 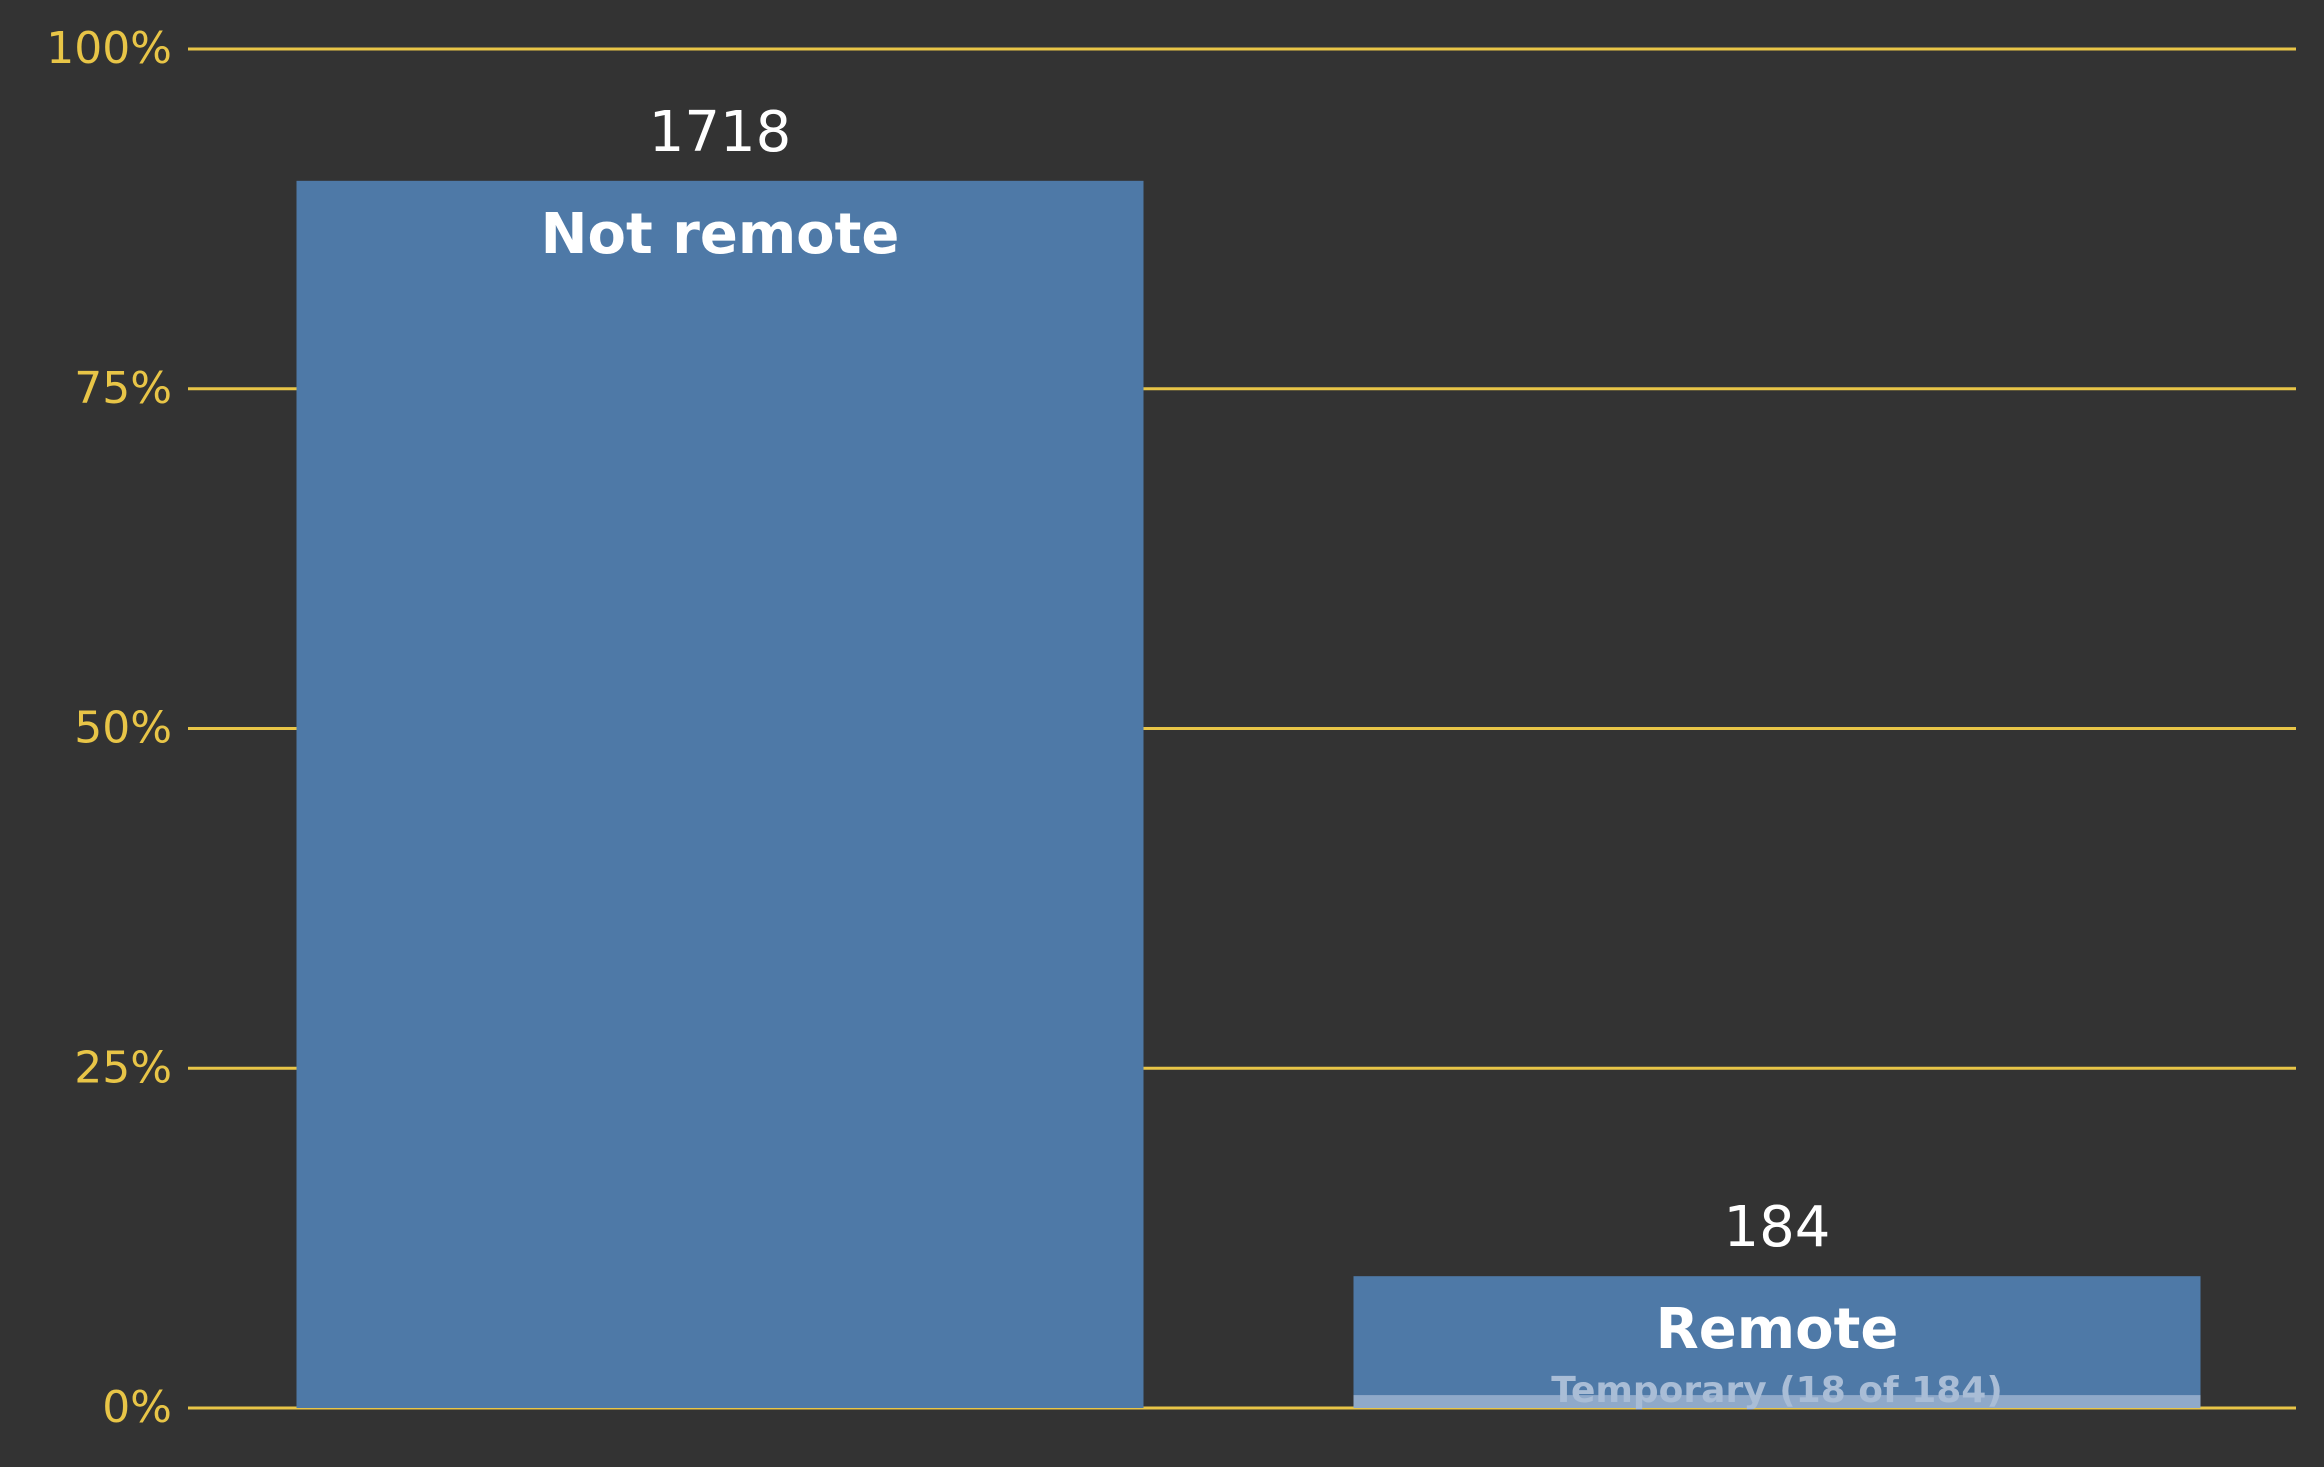 What do you see at coordinates (1777, 1401) in the screenshot?
I see `bar-sub-segment-temporary` at bounding box center [1777, 1401].